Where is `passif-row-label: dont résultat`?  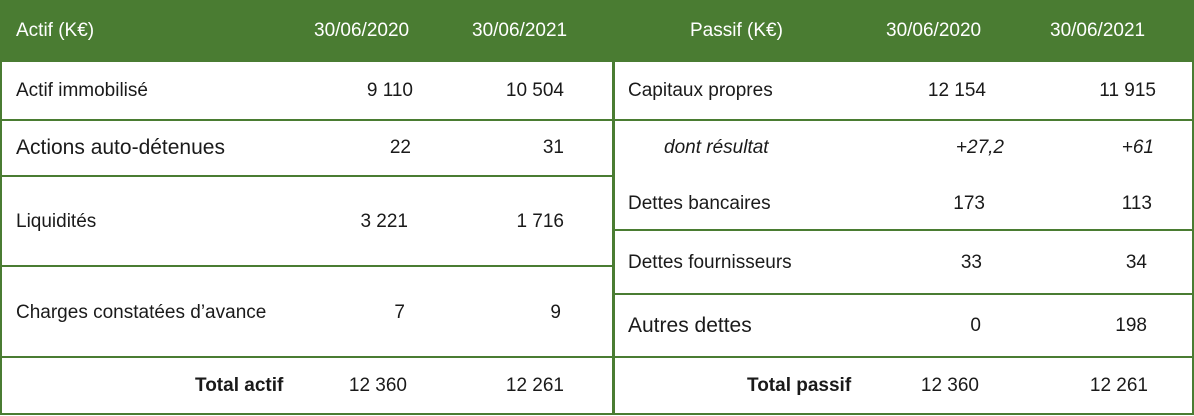
passif-row-label: dont résultat is located at coordinates (716, 147).